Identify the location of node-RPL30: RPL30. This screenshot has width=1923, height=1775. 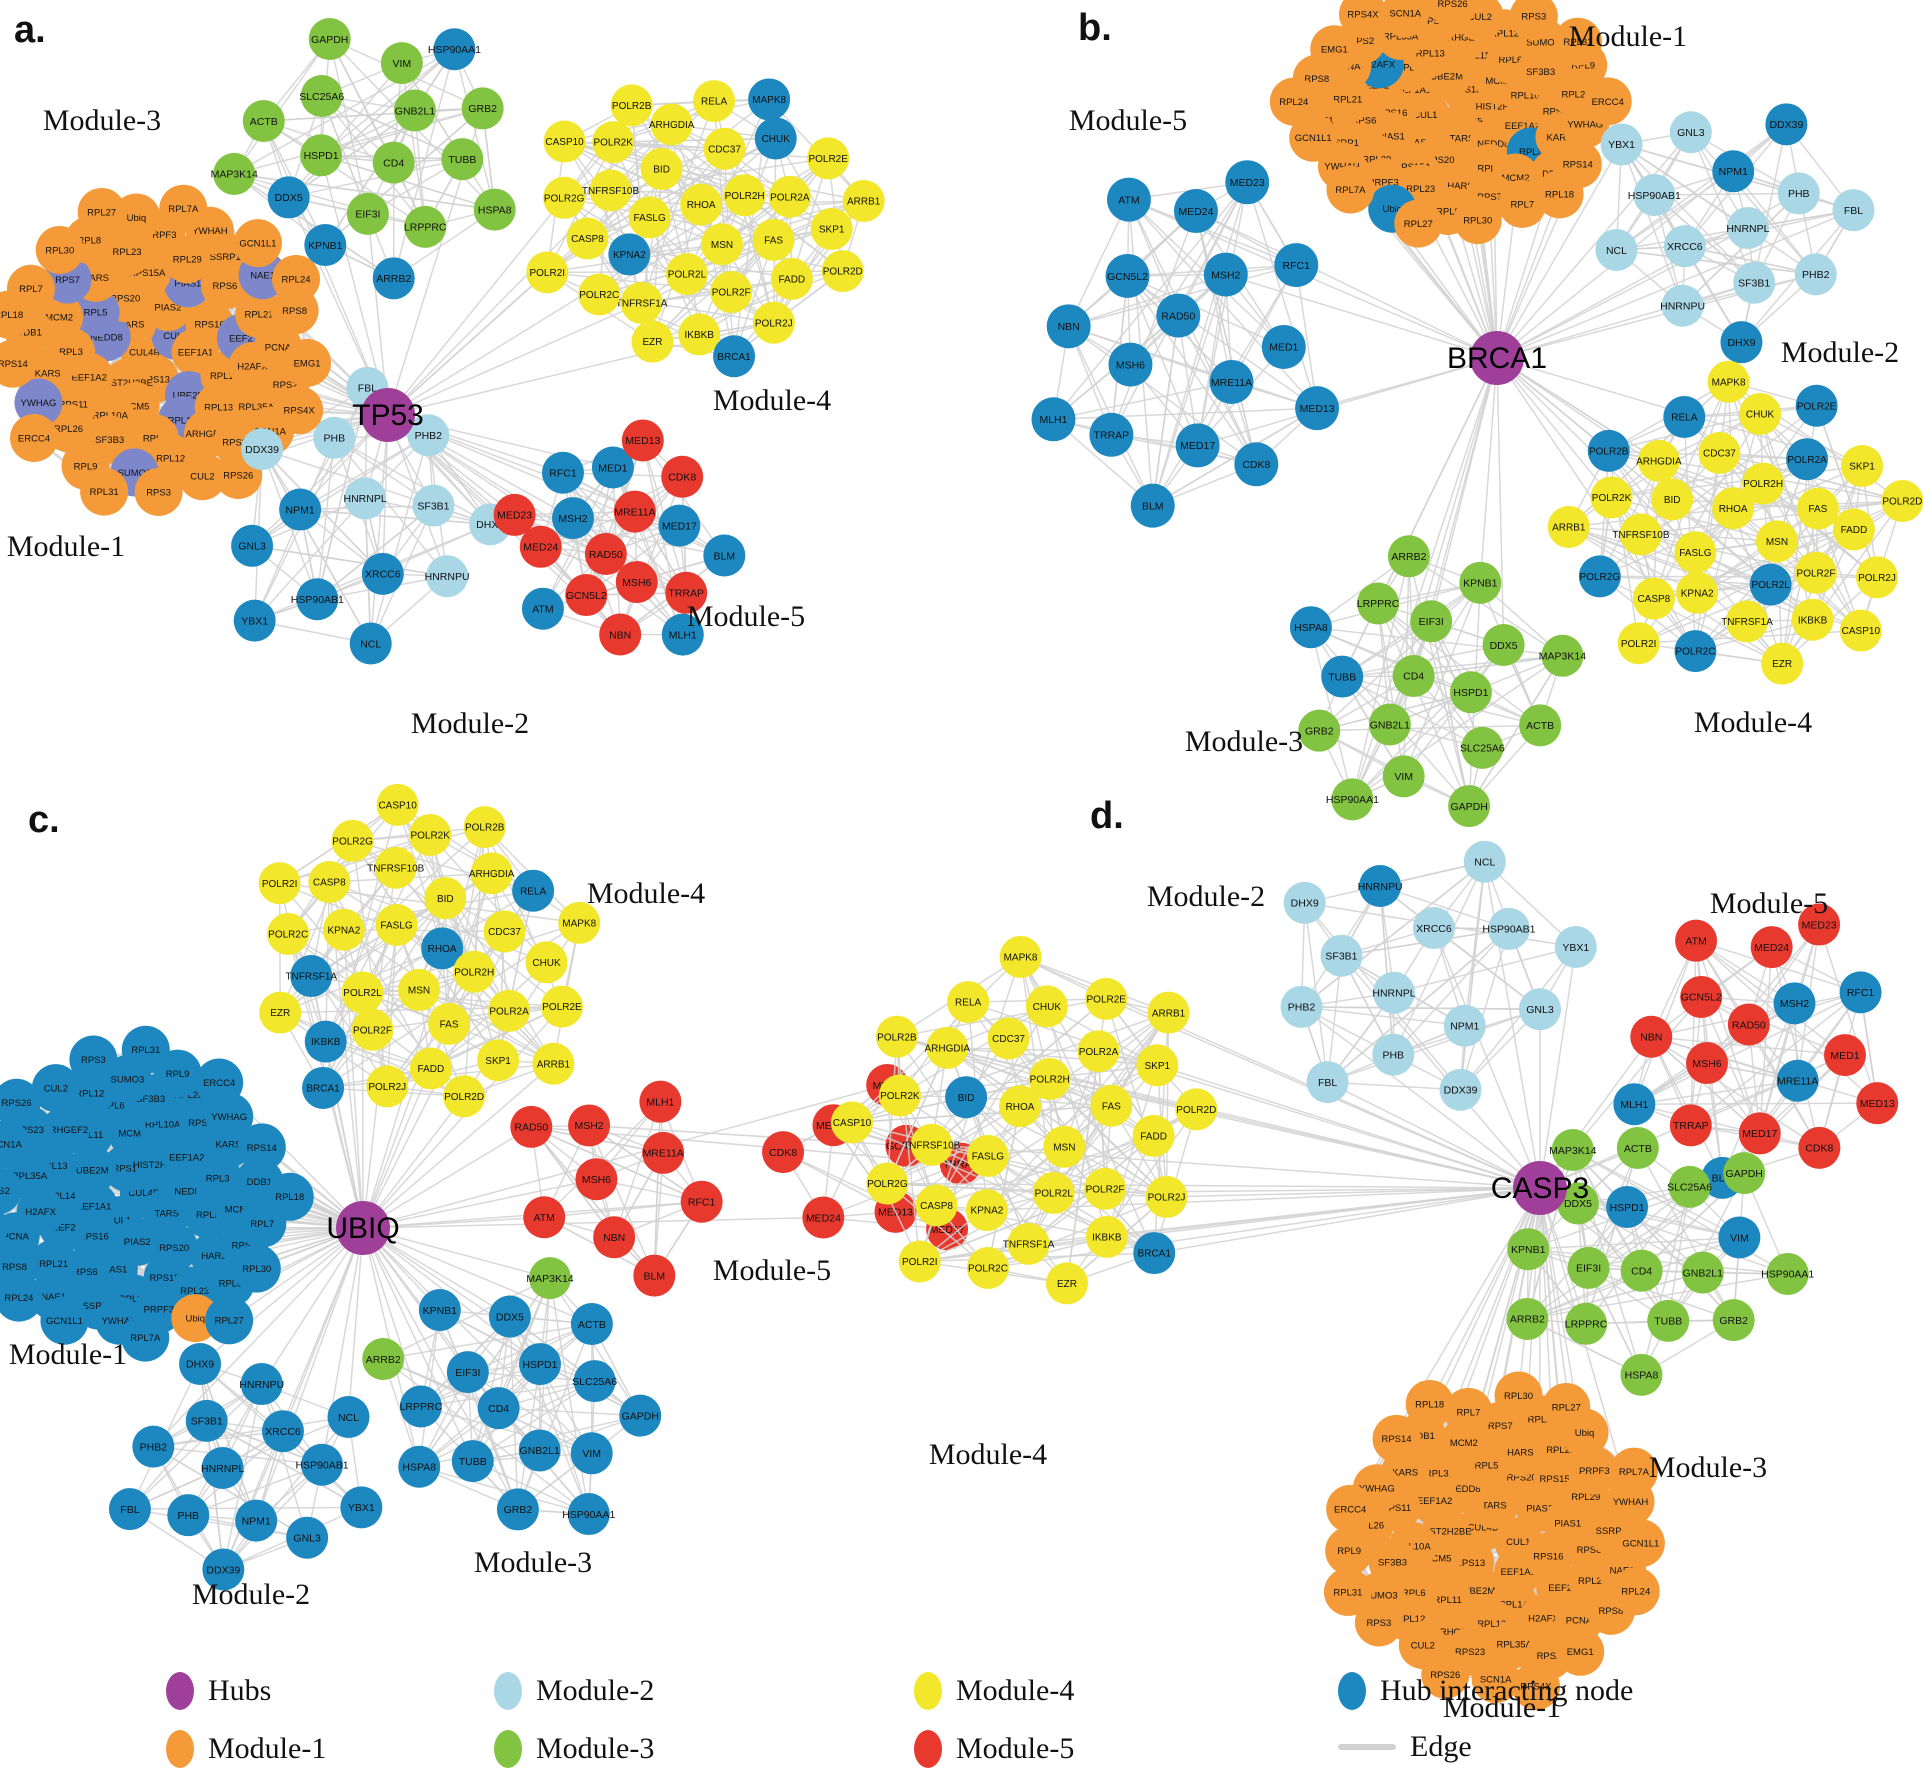
(256, 1268).